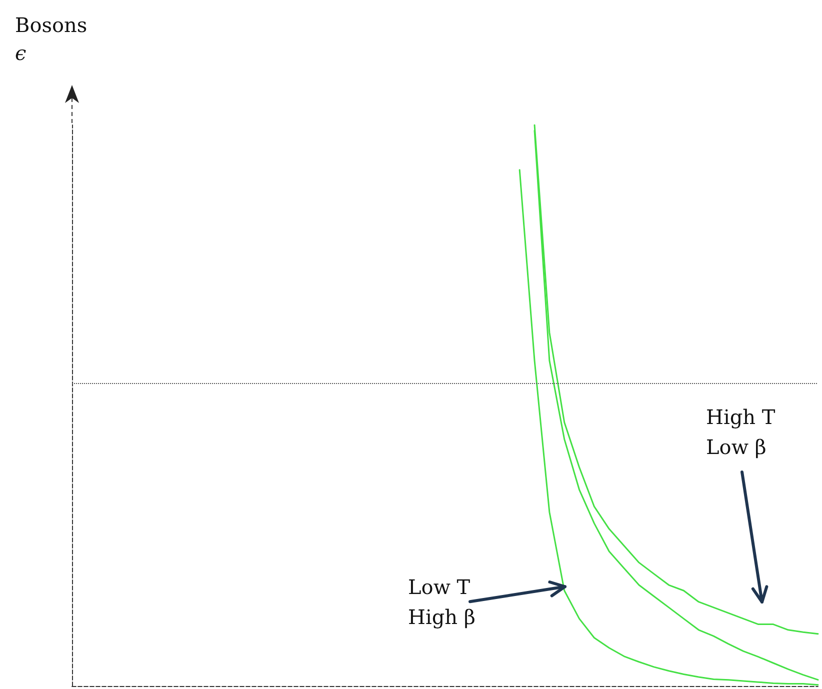  I want to click on annotation: Low T High β, so click(442, 602).